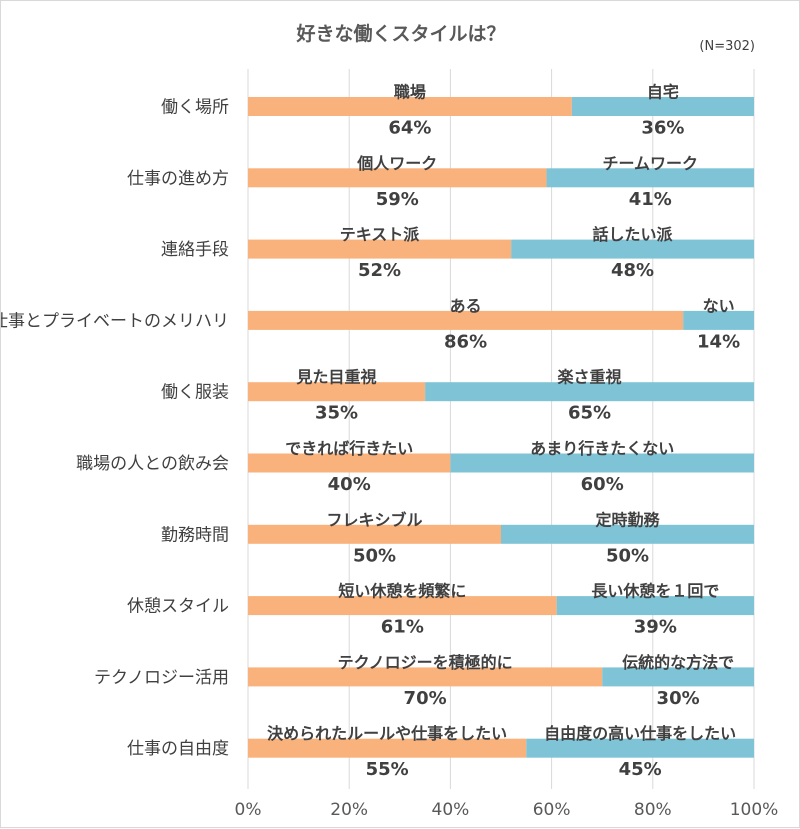 Image resolution: width=800 pixels, height=829 pixels. I want to click on chart-title: 好きな働くスタイルは？, so click(401, 34).